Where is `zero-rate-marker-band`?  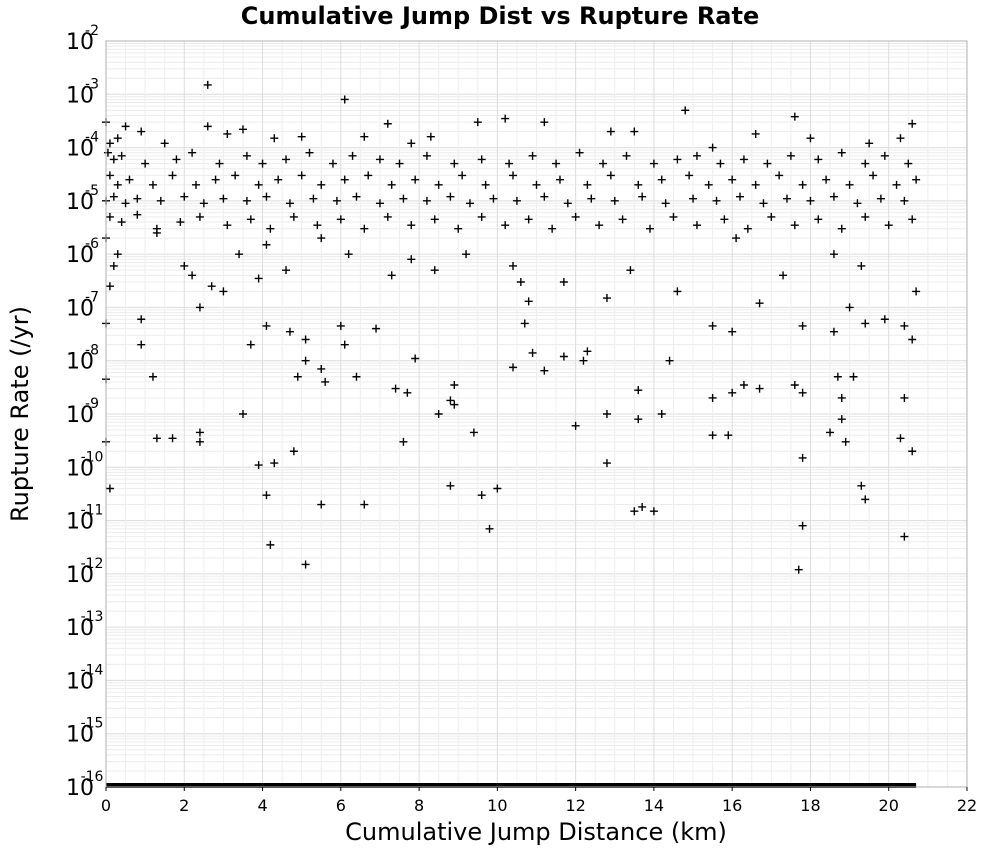 zero-rate-marker-band is located at coordinates (511, 785).